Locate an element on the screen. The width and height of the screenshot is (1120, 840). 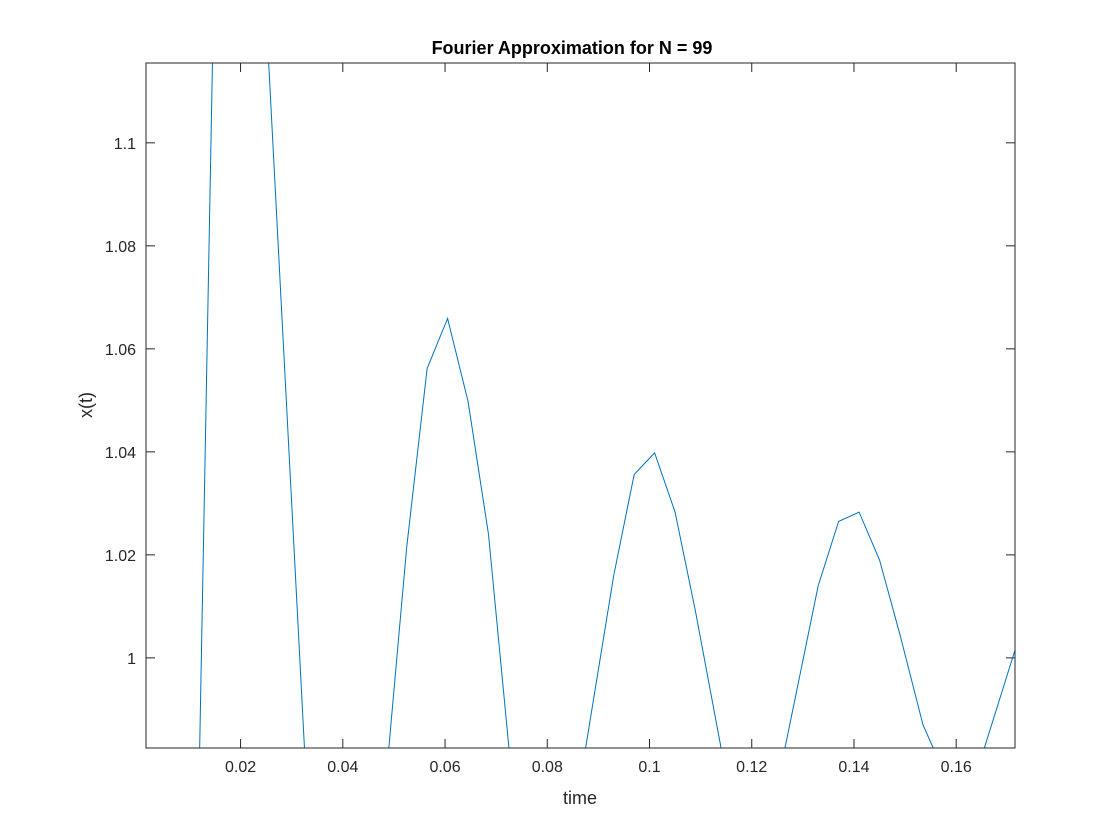
x-tick-label: 0.02 is located at coordinates (240, 767).